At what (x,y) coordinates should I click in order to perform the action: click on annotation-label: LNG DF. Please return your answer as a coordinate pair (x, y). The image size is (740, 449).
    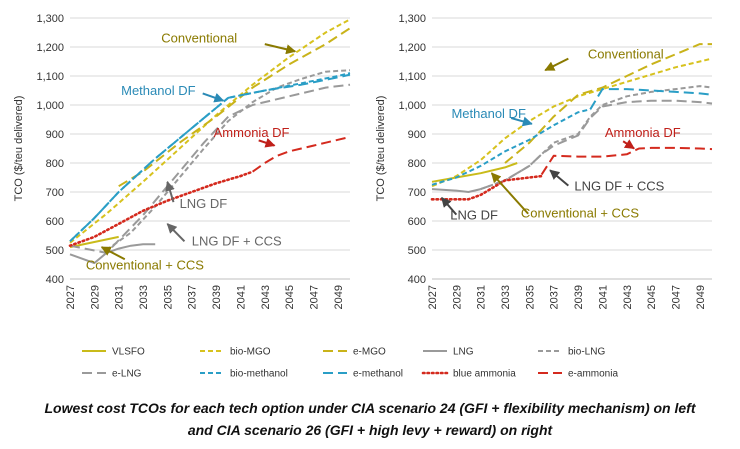
    Looking at the image, I should click on (204, 203).